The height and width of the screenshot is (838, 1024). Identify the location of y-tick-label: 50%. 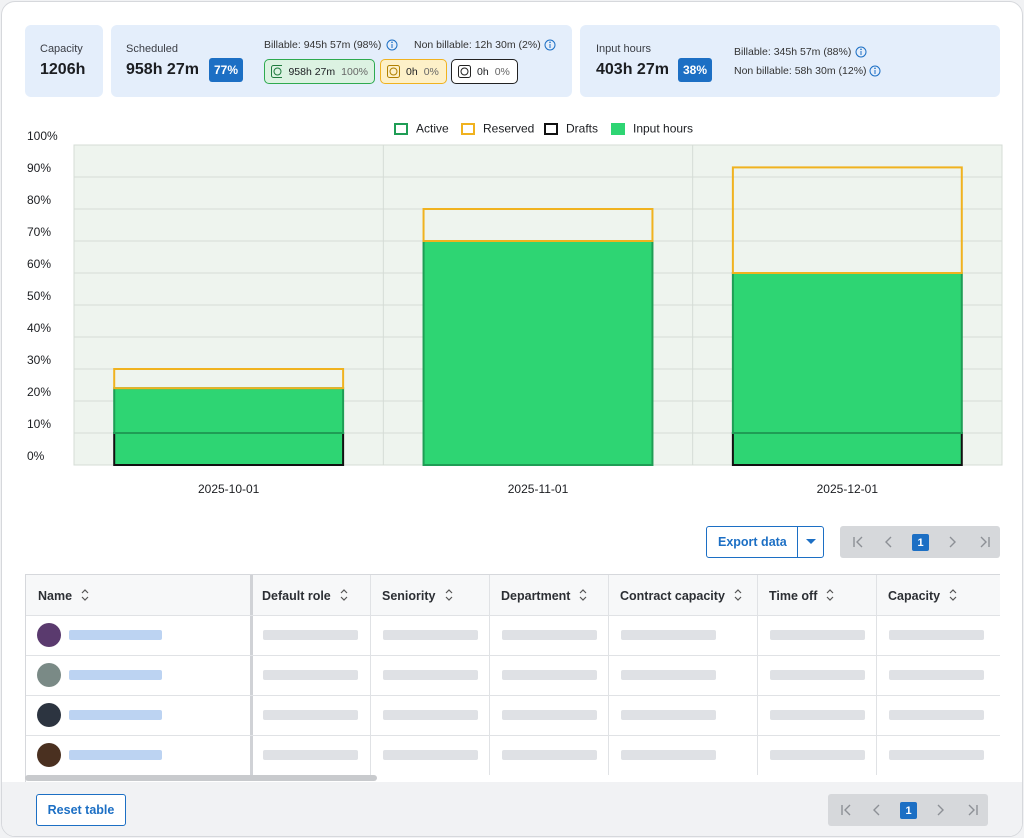
(39, 296).